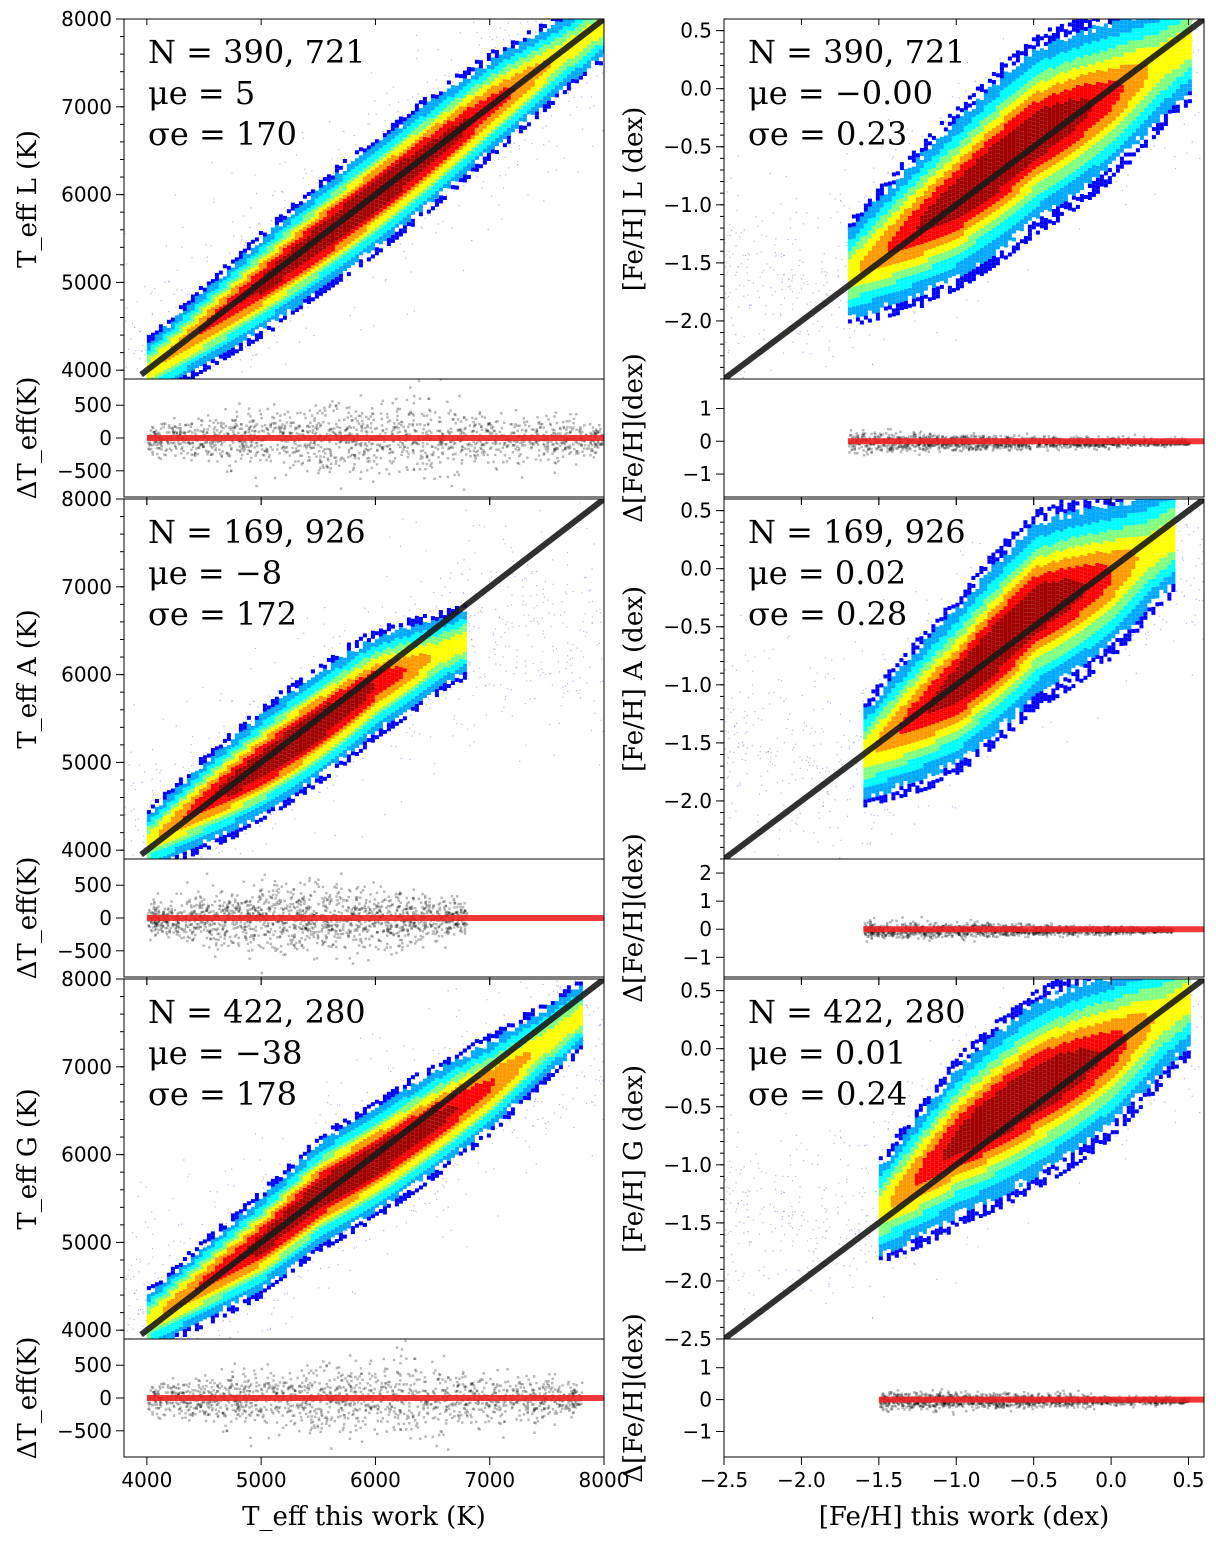  What do you see at coordinates (827, 573) in the screenshot?
I see `annotation-mu: μe = 0.02` at bounding box center [827, 573].